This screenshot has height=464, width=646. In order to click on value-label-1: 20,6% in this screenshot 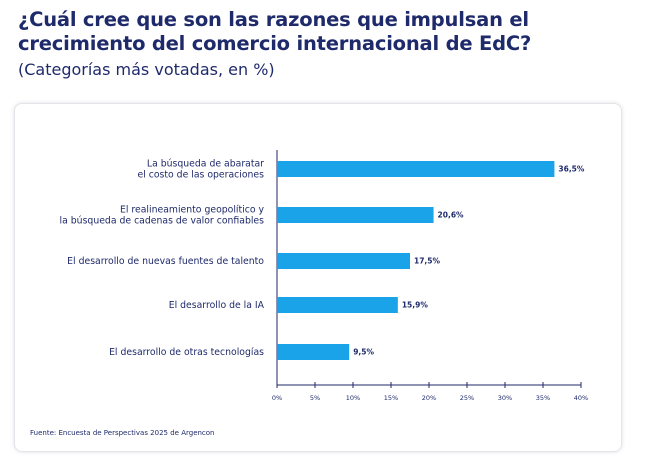, I will do `click(451, 215)`.